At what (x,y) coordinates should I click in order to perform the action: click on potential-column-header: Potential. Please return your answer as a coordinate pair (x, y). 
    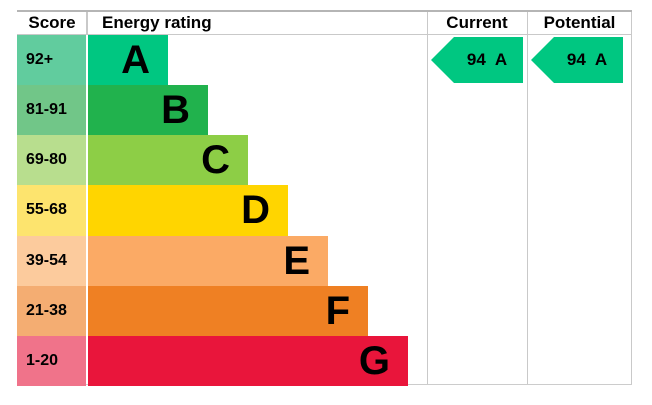
    Looking at the image, I should click on (579, 22).